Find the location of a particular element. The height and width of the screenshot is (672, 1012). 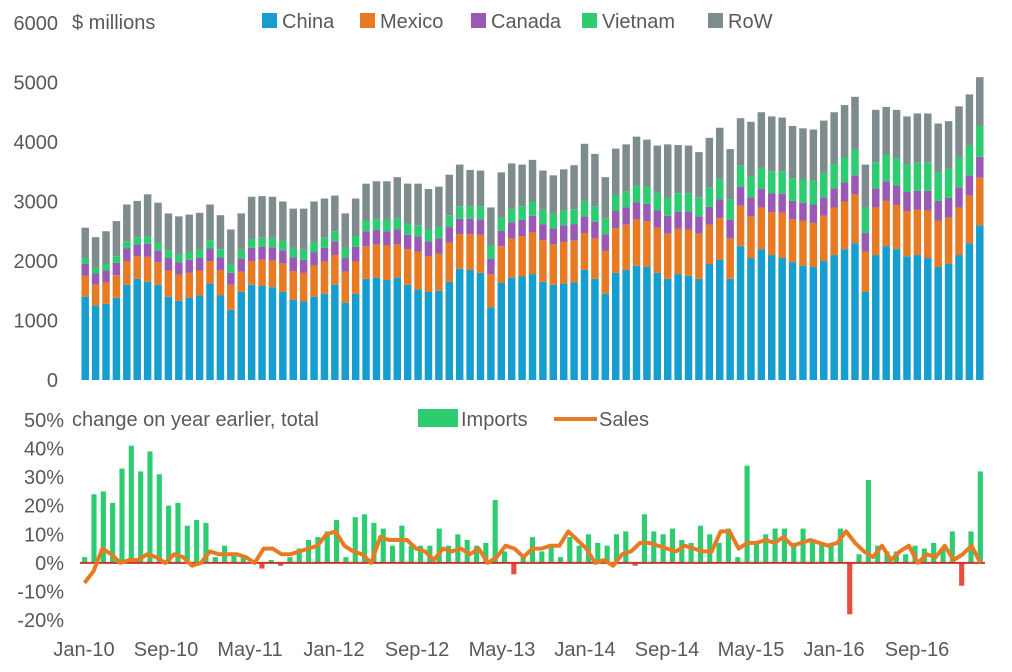

x-tick-label: May-13 is located at coordinates (502, 650).